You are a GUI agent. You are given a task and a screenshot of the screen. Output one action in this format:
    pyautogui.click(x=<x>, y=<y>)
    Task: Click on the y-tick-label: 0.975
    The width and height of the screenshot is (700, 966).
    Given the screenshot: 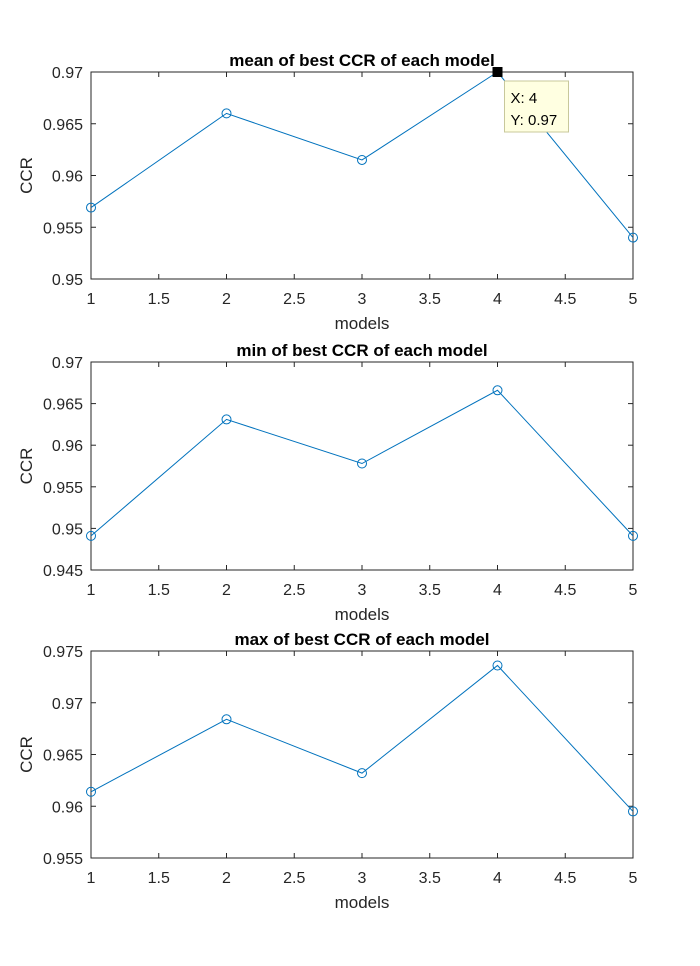 What is the action you would take?
    pyautogui.click(x=63, y=652)
    